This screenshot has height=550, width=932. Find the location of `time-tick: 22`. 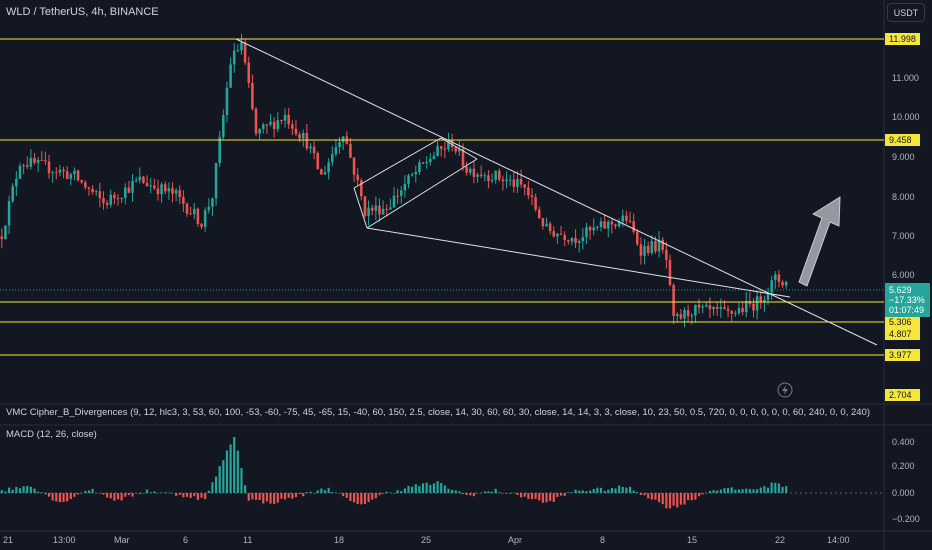

time-tick: 22 is located at coordinates (780, 540).